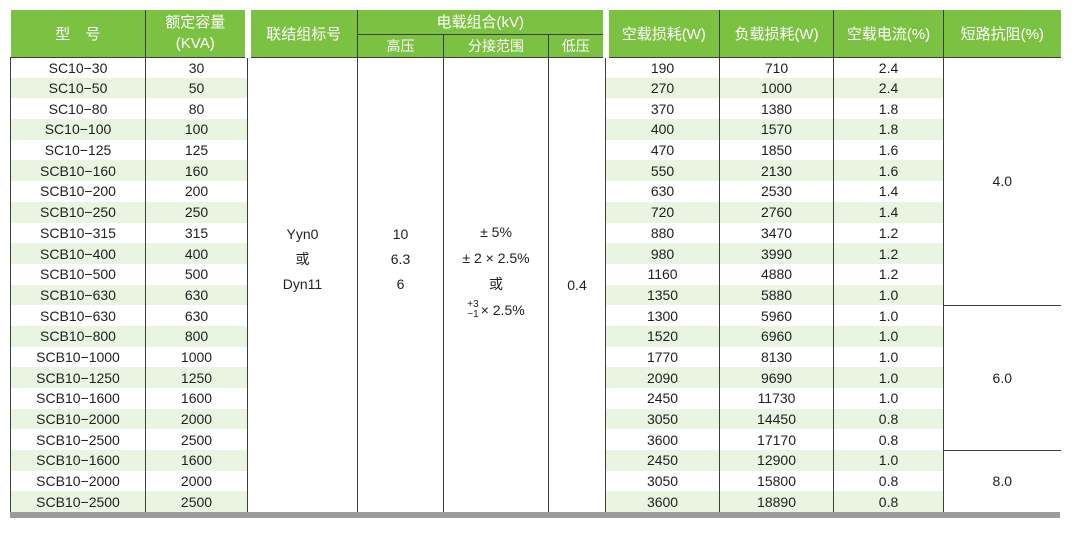 Image resolution: width=1087 pixels, height=536 pixels. What do you see at coordinates (302, 284) in the screenshot?
I see `merged-cell-line: Dyn11` at bounding box center [302, 284].